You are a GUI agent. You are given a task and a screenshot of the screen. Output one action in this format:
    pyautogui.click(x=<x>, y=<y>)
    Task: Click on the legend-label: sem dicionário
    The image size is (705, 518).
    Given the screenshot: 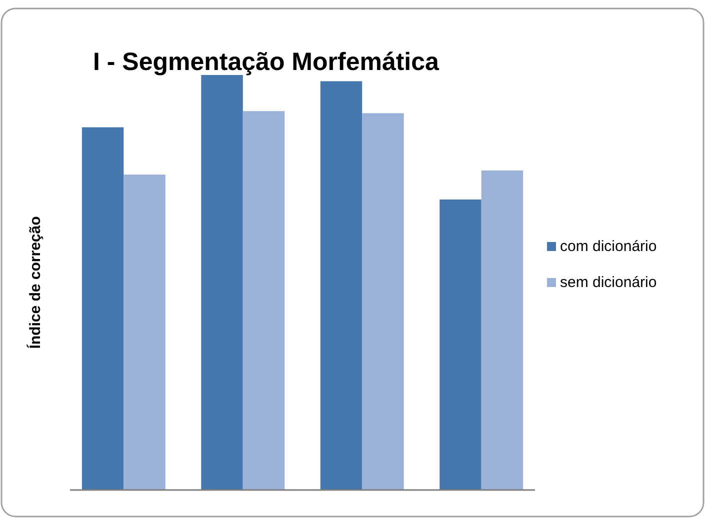 What is the action you would take?
    pyautogui.click(x=608, y=282)
    